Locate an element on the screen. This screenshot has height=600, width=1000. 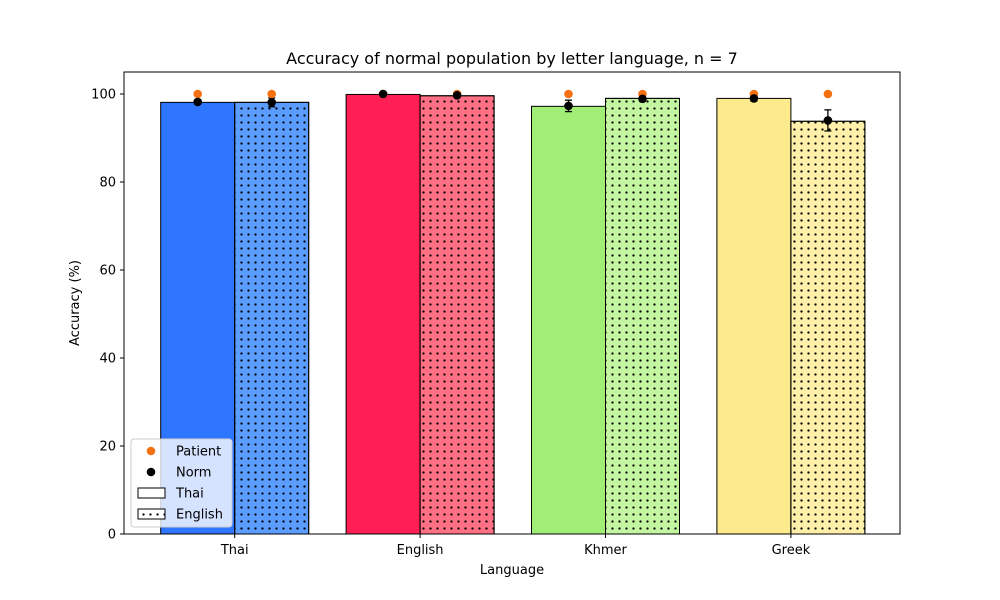
legend-label: Patient is located at coordinates (198, 452).